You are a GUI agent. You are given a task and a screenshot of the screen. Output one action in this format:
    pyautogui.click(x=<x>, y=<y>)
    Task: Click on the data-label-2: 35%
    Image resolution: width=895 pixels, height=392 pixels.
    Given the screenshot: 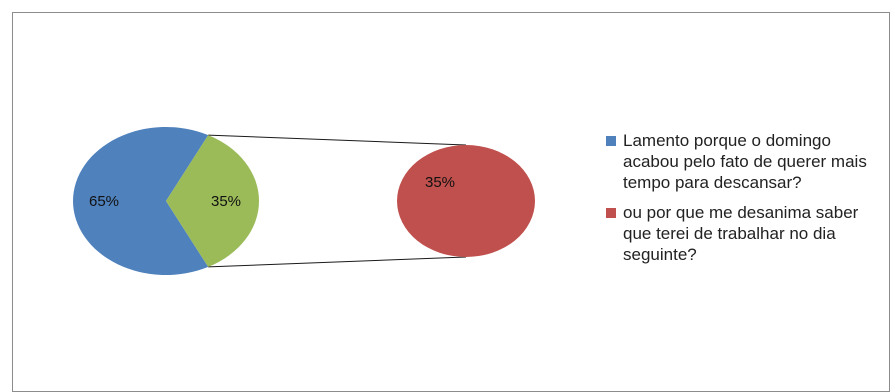 What is the action you would take?
    pyautogui.click(x=226, y=201)
    